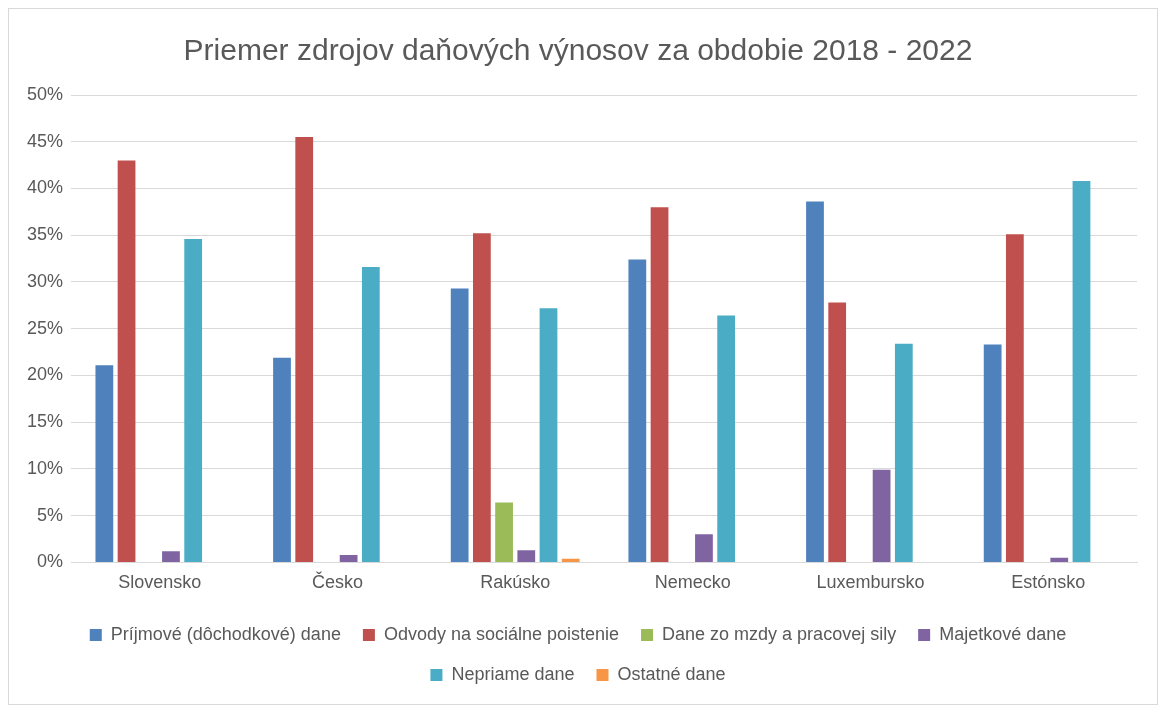 This screenshot has width=1168, height=715. Describe the element at coordinates (45, 93) in the screenshot. I see `y-tick-label: 50%` at that location.